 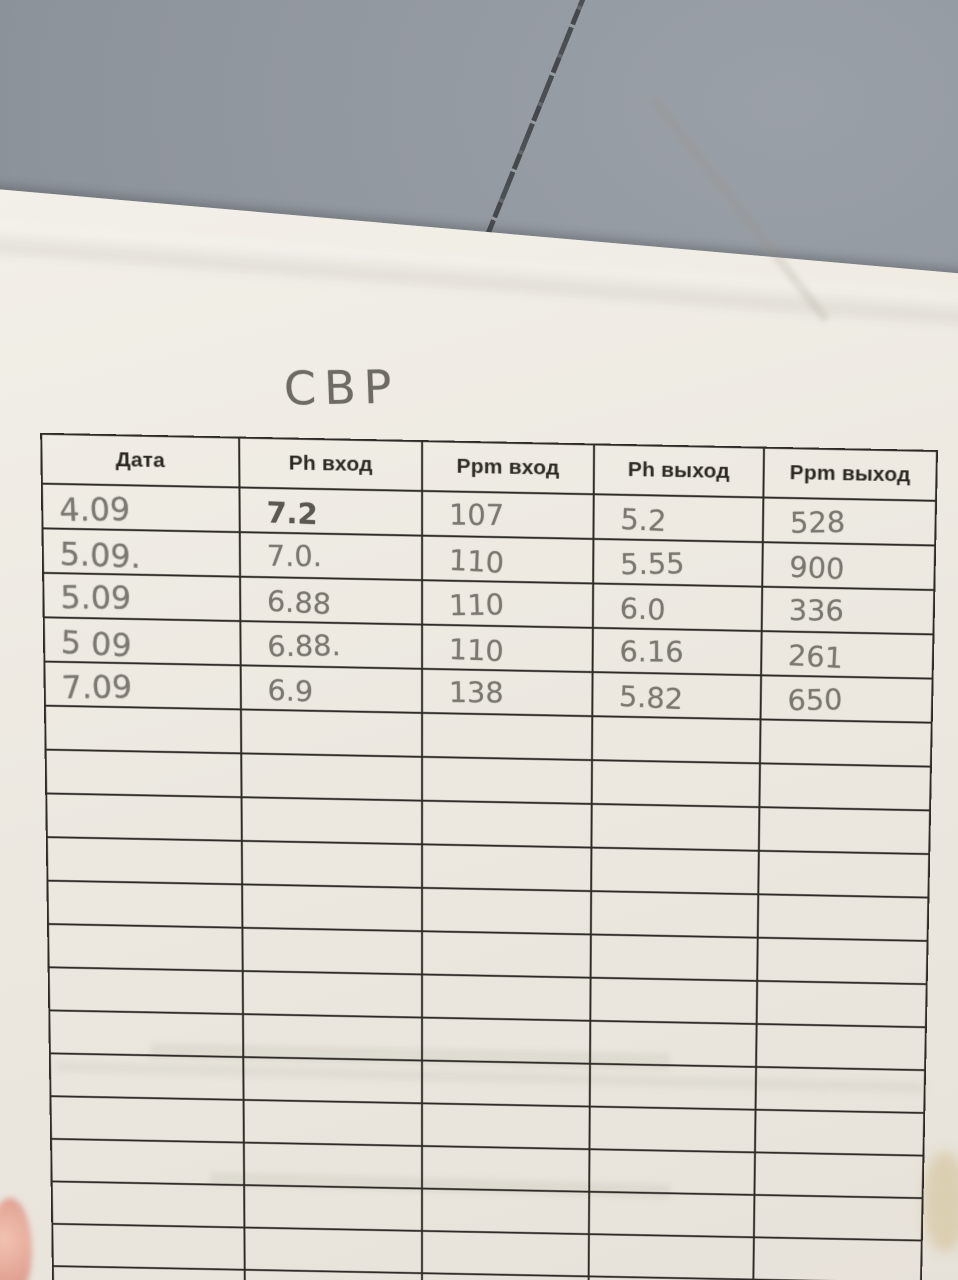 What do you see at coordinates (95, 509) in the screenshot?
I see `handwritten-value: 4.09` at bounding box center [95, 509].